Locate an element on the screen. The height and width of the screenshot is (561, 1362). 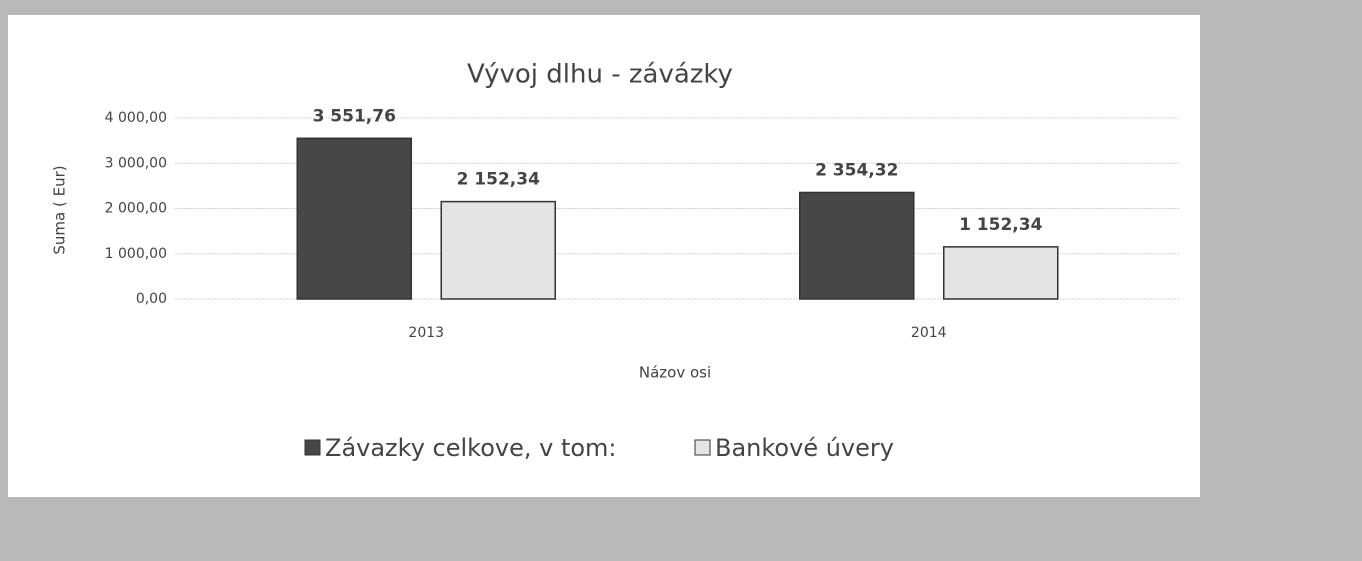
y-tick-label: 2 000,00 is located at coordinates (136, 209).